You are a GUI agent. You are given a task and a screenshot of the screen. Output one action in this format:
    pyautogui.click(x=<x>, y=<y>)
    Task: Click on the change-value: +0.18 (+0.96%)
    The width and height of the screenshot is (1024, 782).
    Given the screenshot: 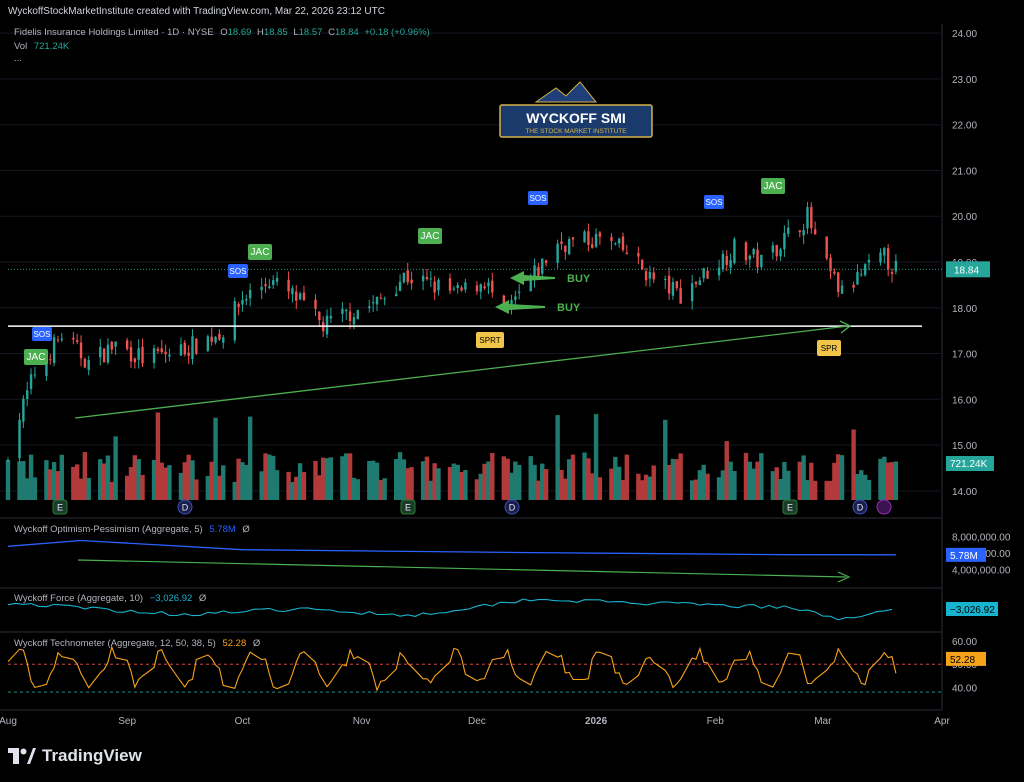 What is the action you would take?
    pyautogui.click(x=397, y=32)
    